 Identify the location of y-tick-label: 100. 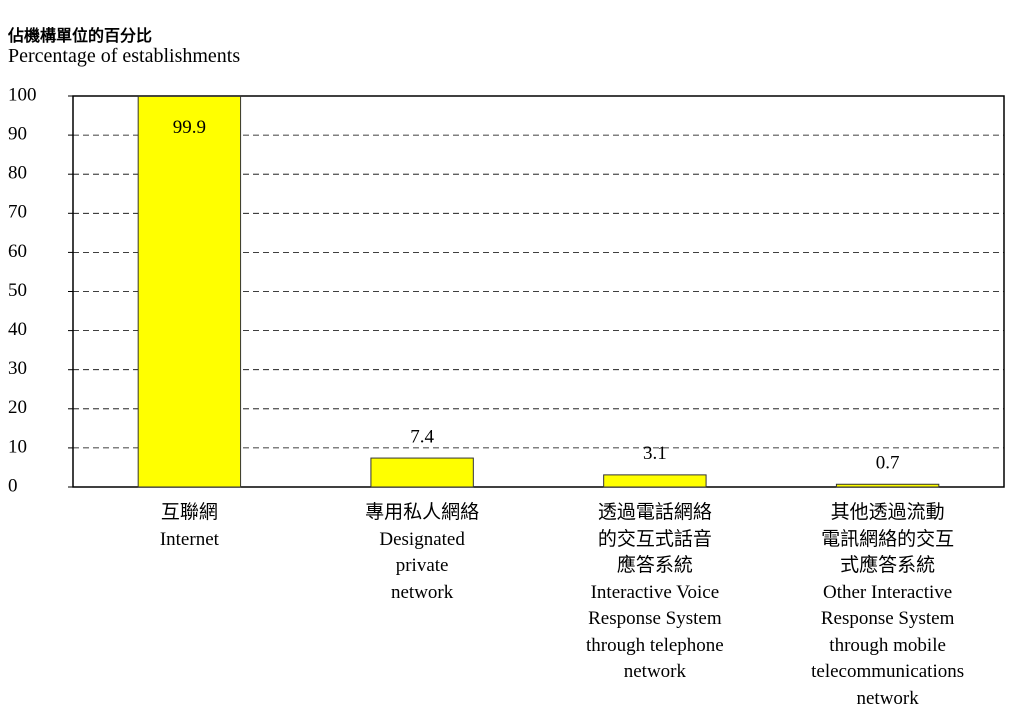
(22, 94).